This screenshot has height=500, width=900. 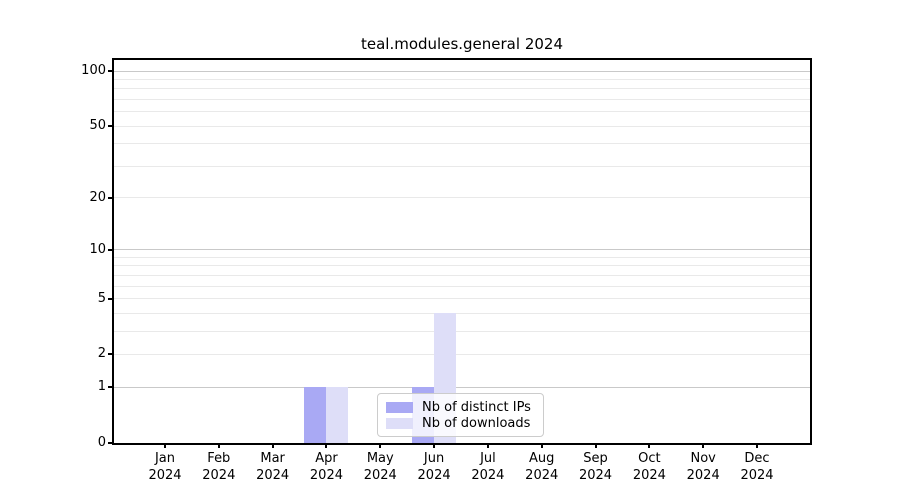 I want to click on x-tick-month: Jul, so click(x=488, y=458).